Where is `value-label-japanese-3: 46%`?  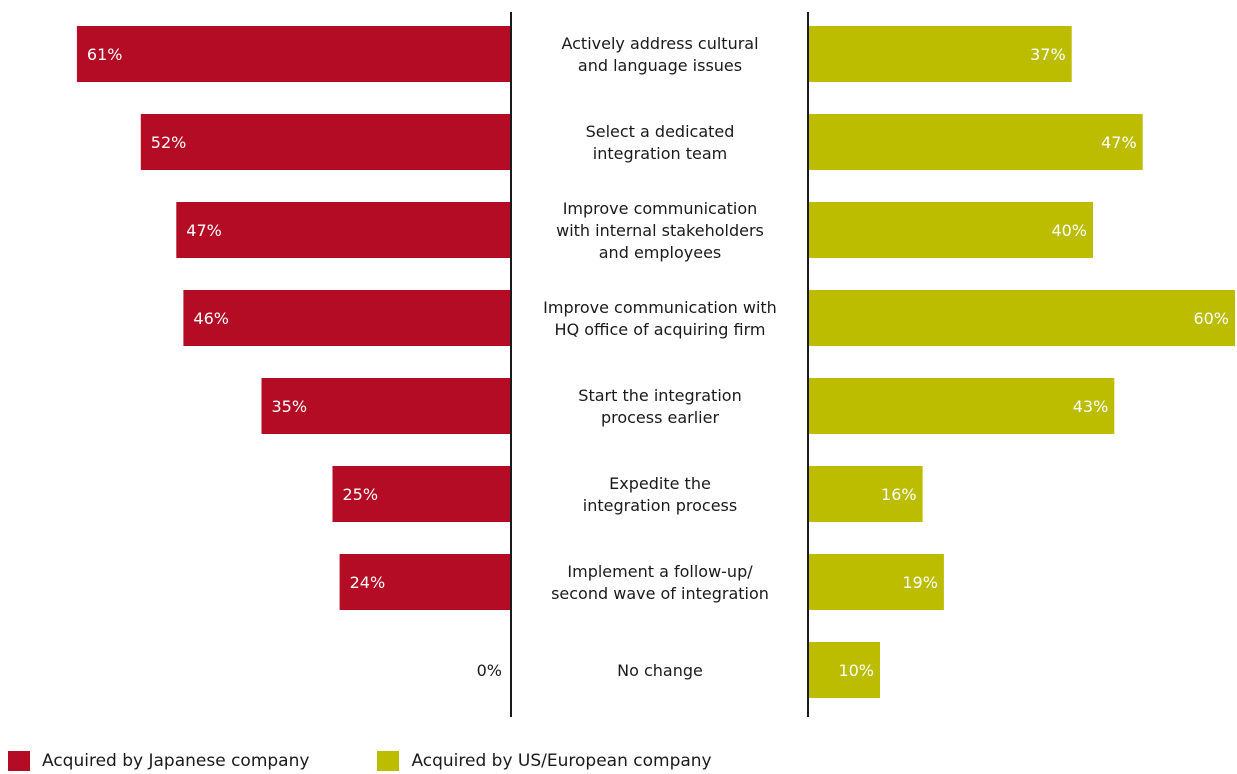
value-label-japanese-3: 46% is located at coordinates (211, 318).